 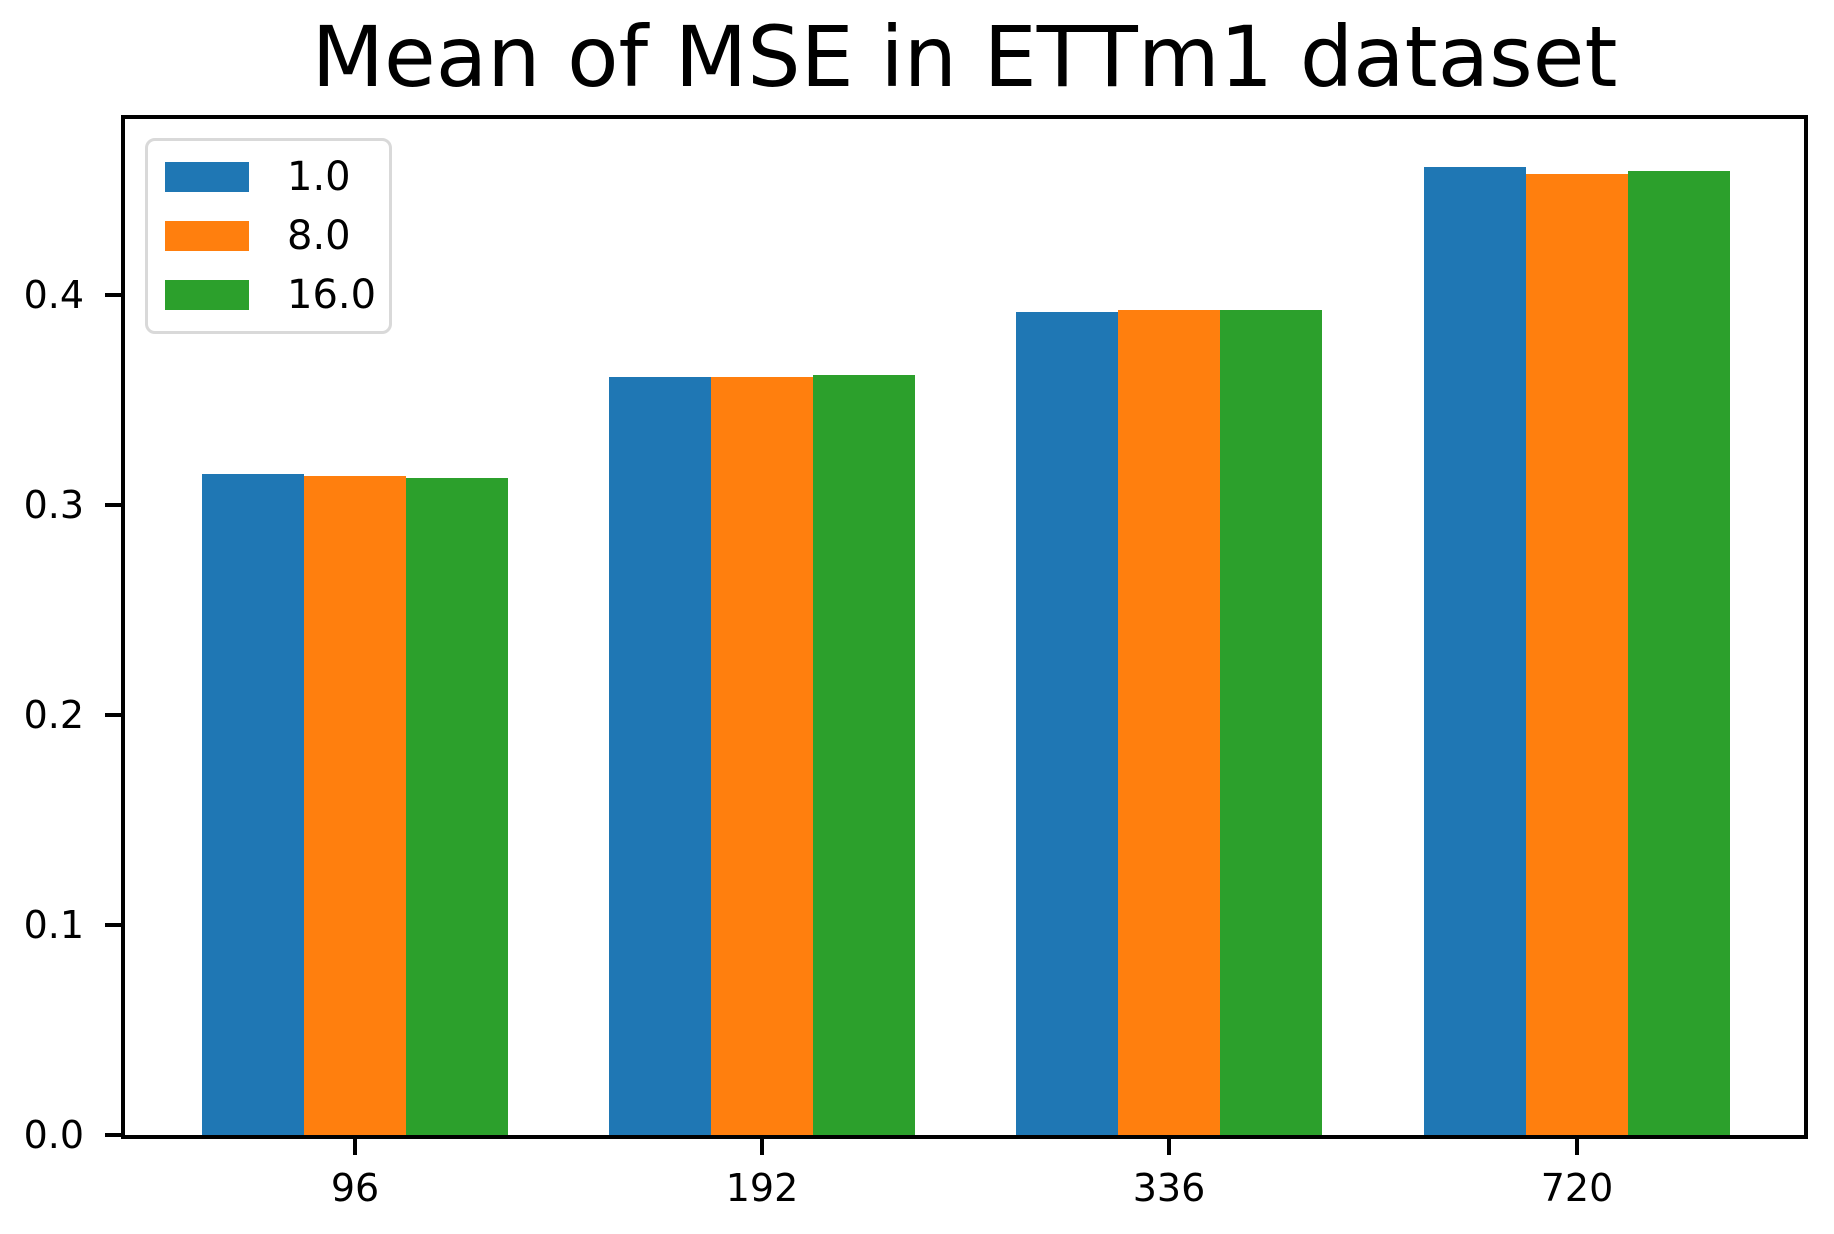 I want to click on bar-96-1.0, so click(x=253, y=804).